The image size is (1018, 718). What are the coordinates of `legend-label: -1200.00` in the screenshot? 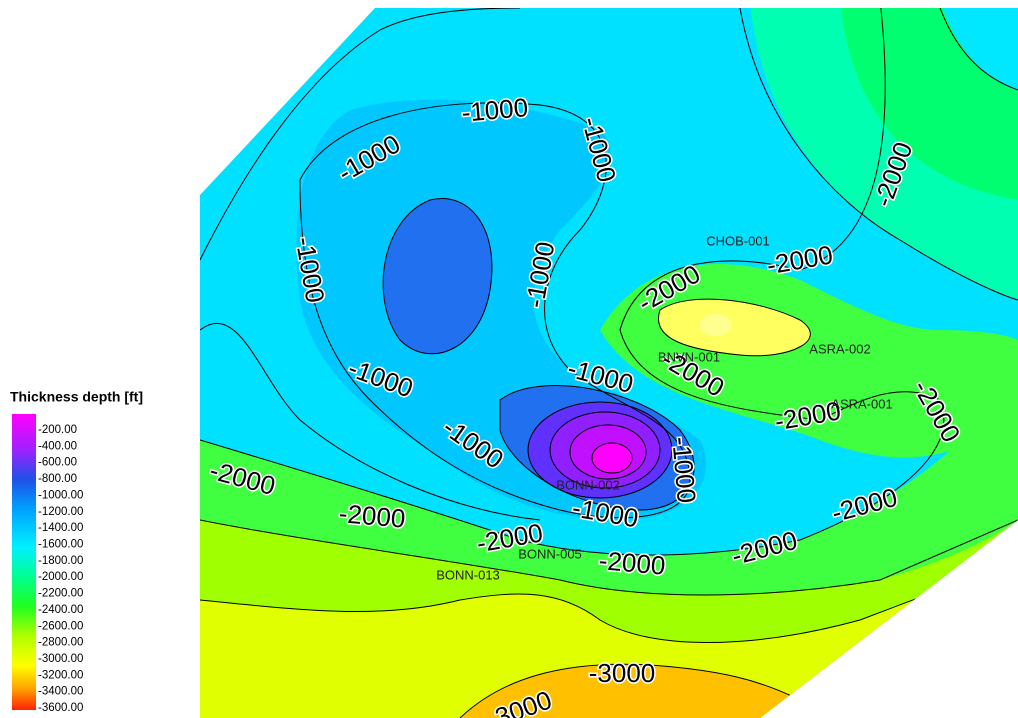 It's located at (60, 512).